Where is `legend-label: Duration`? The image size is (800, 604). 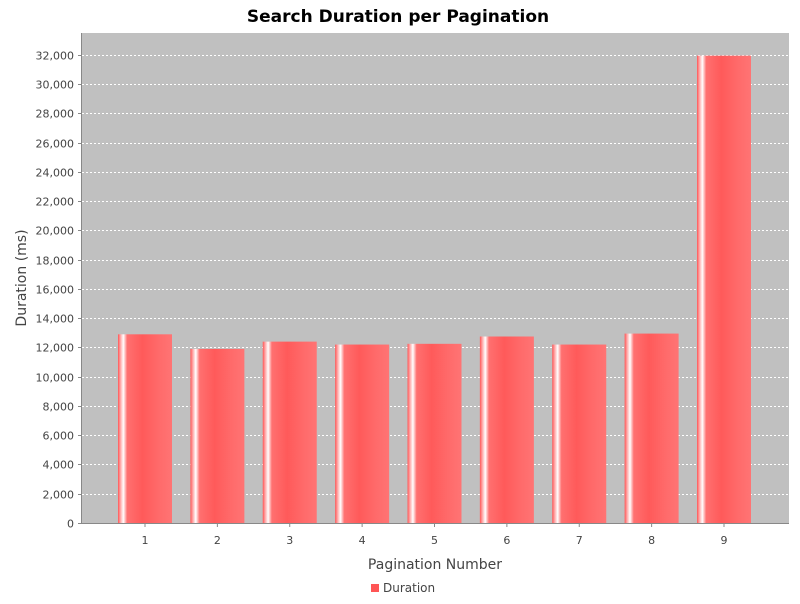 legend-label: Duration is located at coordinates (409, 588).